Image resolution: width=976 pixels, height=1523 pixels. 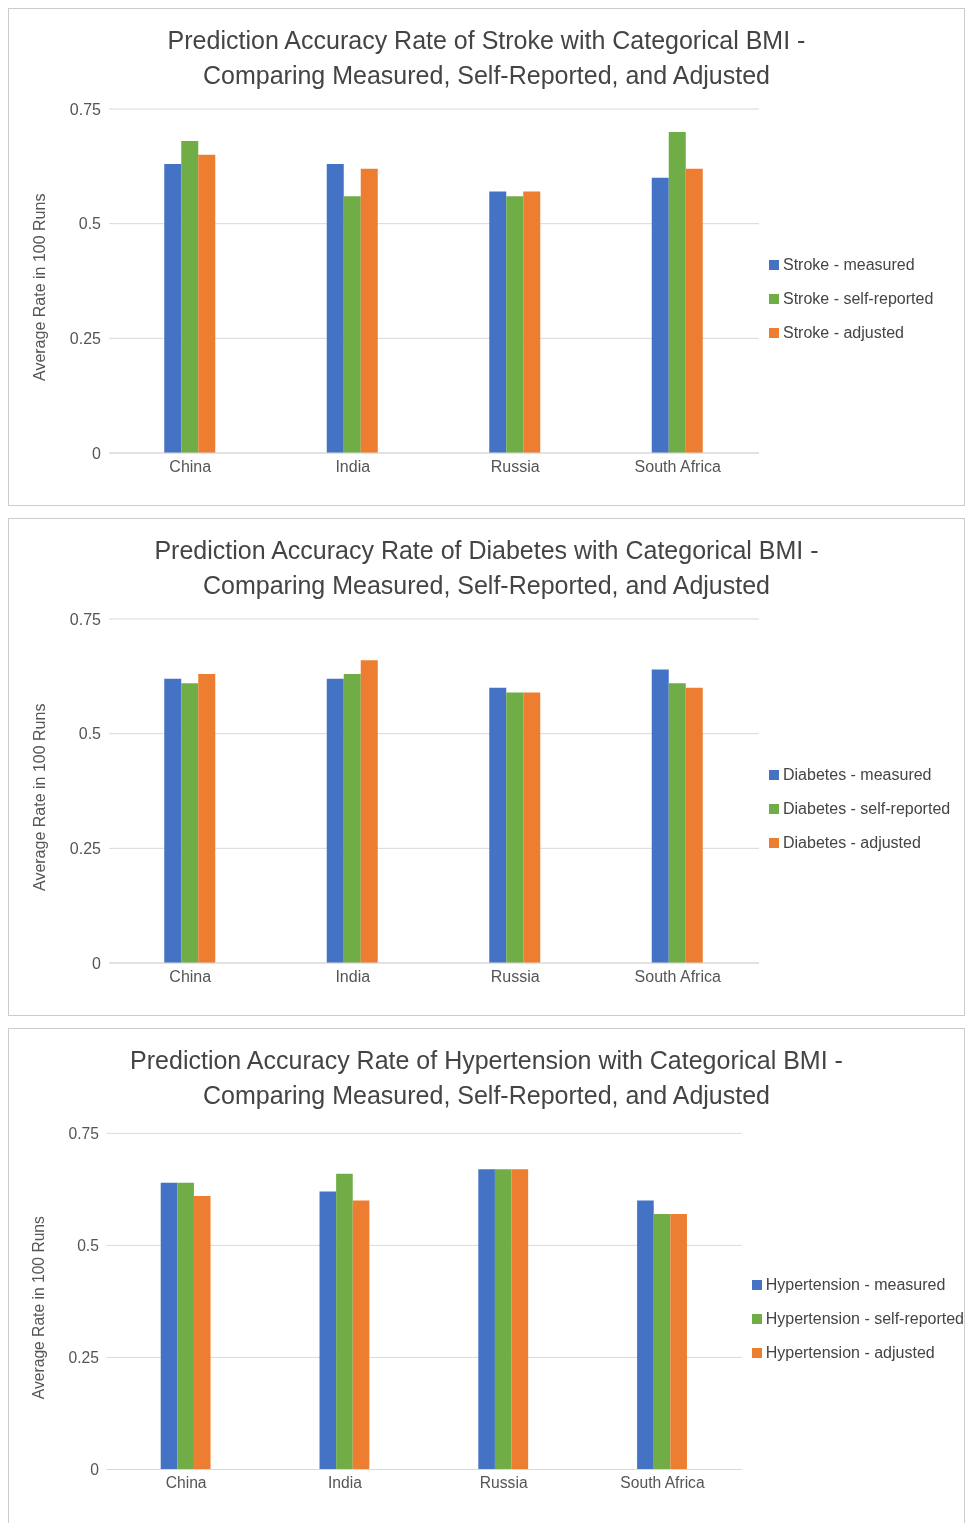 What do you see at coordinates (852, 843) in the screenshot?
I see `legend-label: Diabetes - adjusted` at bounding box center [852, 843].